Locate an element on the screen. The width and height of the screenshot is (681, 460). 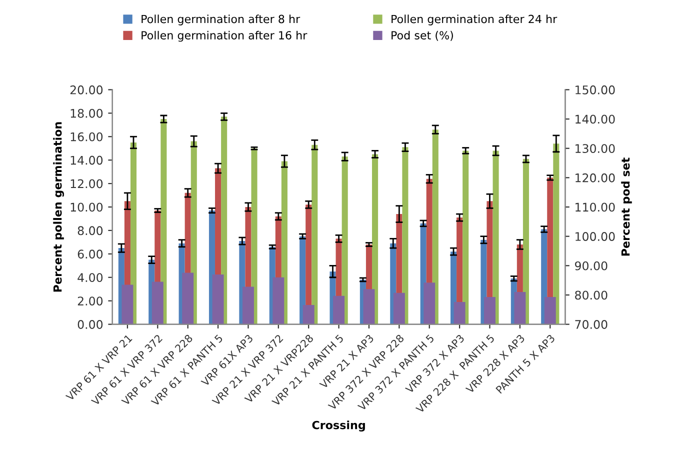
y2-tick-label: 90.00 is located at coordinates (591, 265).